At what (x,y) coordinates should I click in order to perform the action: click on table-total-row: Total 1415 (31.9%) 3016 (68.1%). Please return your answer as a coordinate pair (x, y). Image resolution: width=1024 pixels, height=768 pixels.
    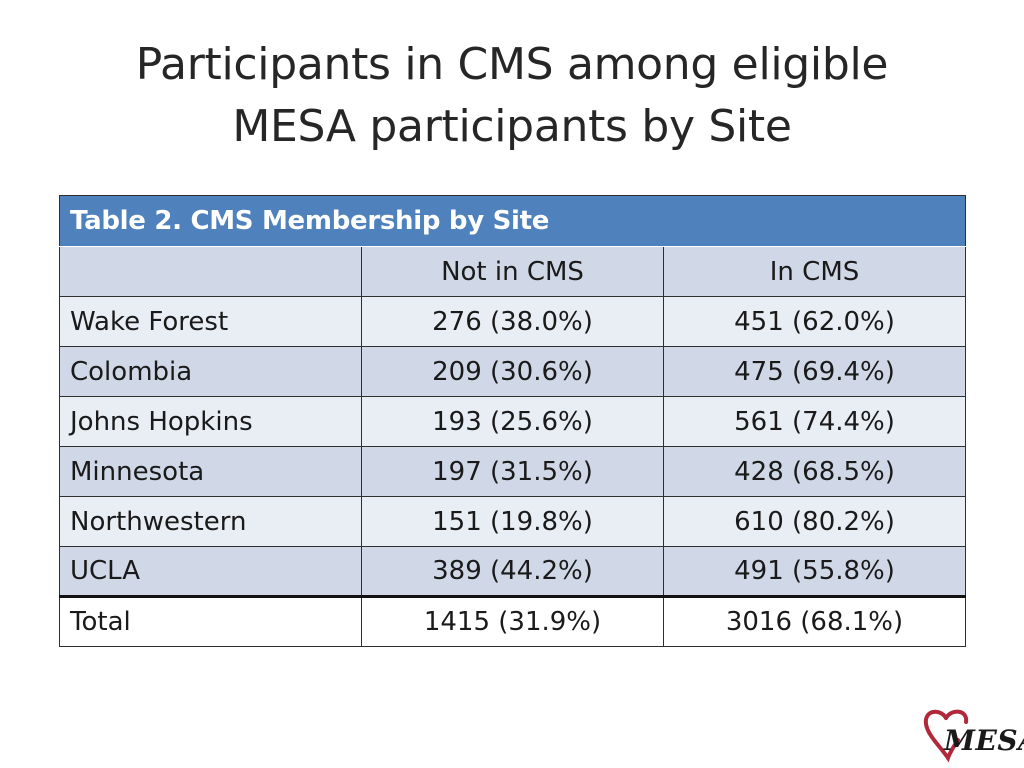
    Looking at the image, I should click on (513, 621).